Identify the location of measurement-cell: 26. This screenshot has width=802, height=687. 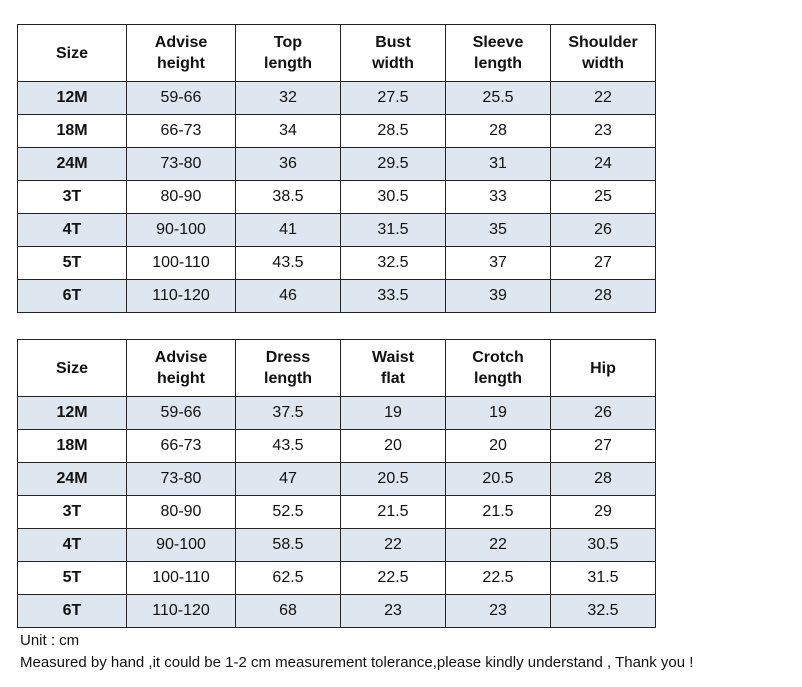
(603, 230).